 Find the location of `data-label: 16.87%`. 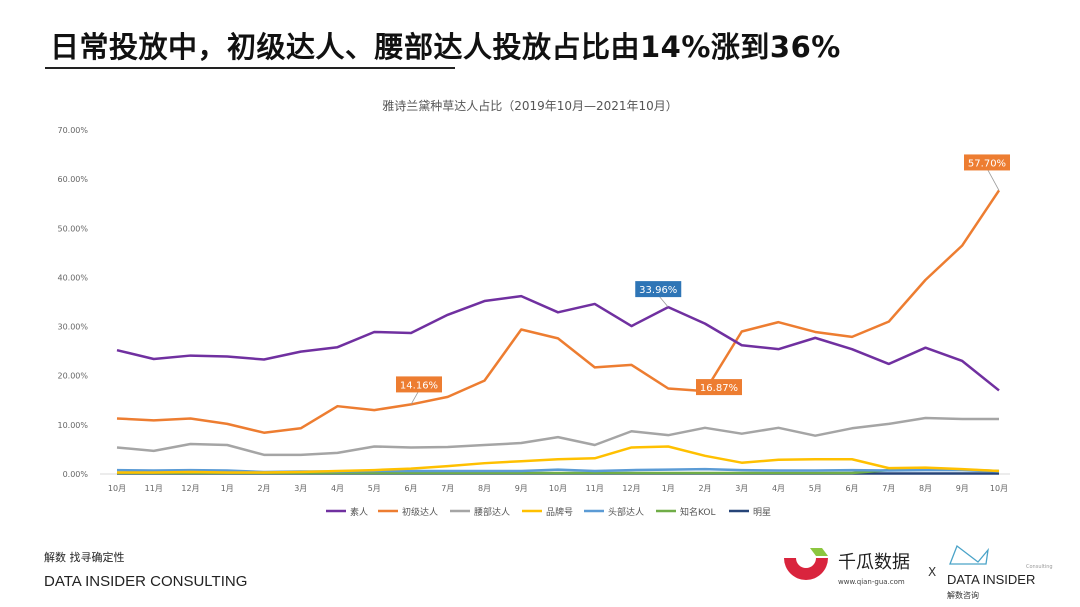

data-label: 16.87% is located at coordinates (719, 388).